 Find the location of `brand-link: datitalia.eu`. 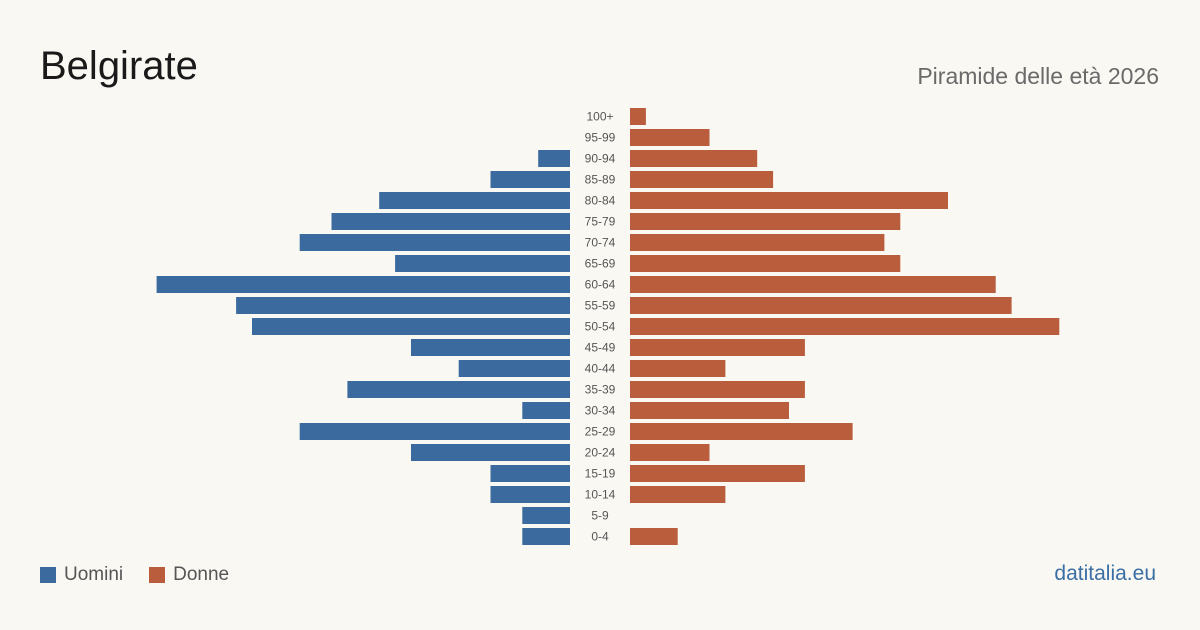

brand-link: datitalia.eu is located at coordinates (1105, 573).